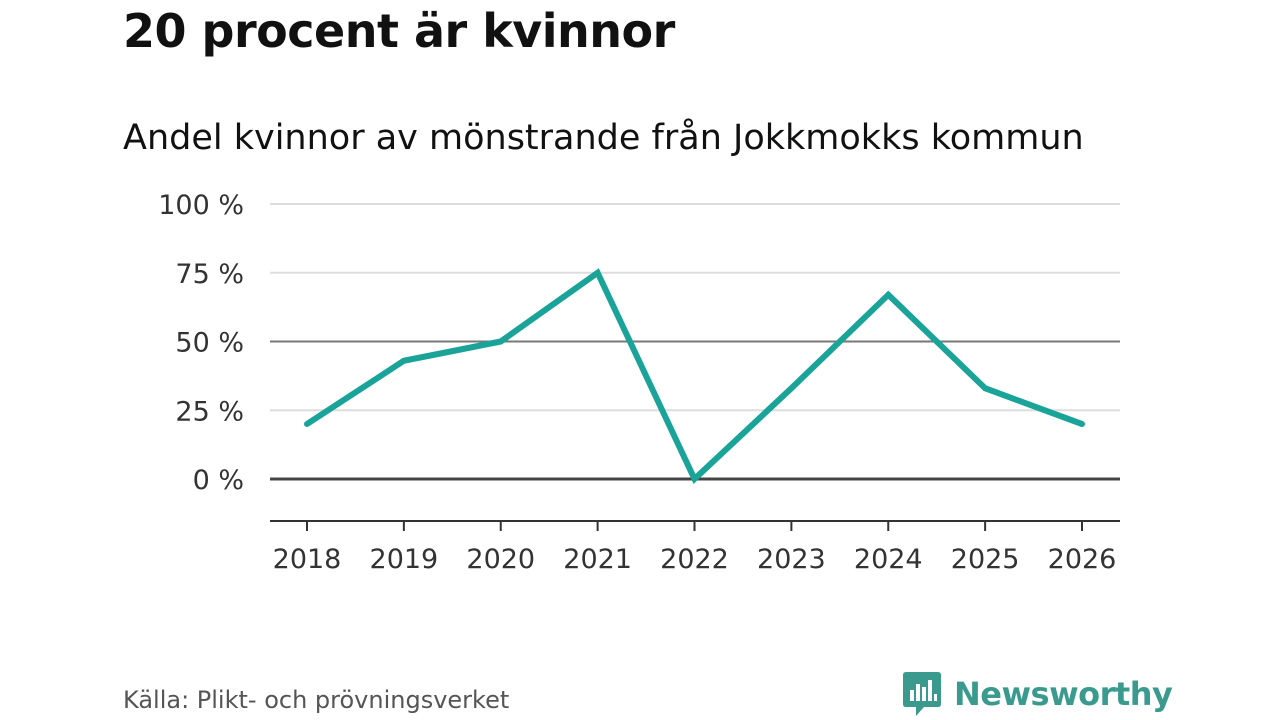  Describe the element at coordinates (209, 411) in the screenshot. I see `y-tick-label: 25 %` at that location.